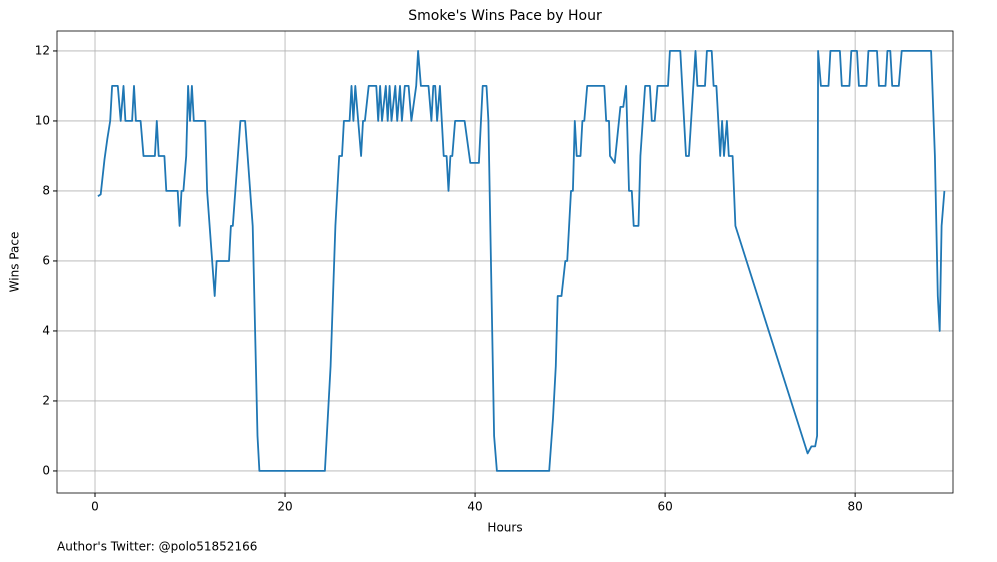 This screenshot has width=997, height=562. What do you see at coordinates (15, 262) in the screenshot?
I see `y-axis-label: Wins Pace` at bounding box center [15, 262].